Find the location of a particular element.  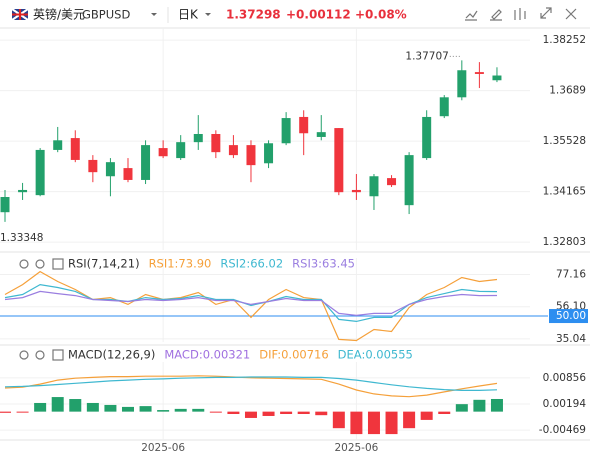

last-price: 1.37298 is located at coordinates (253, 15).